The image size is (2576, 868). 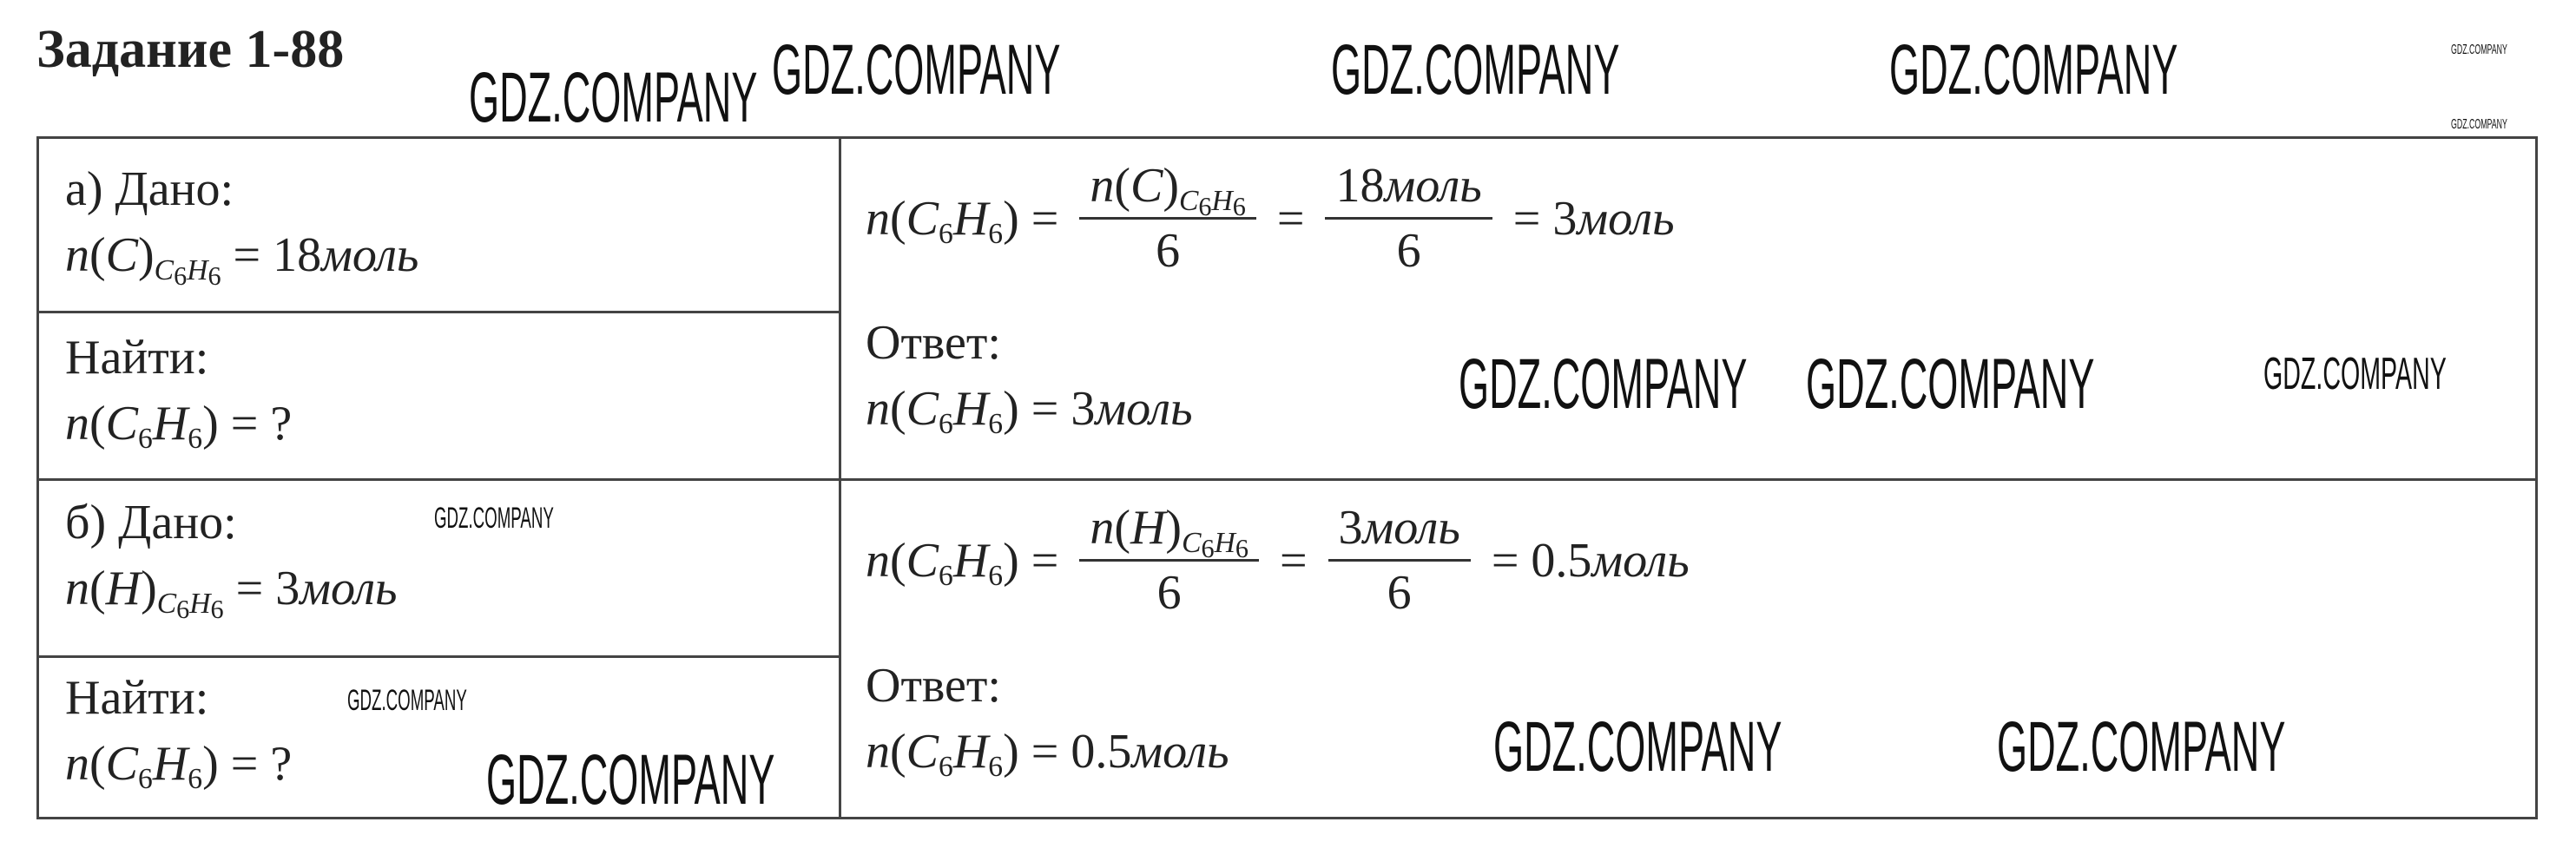 What do you see at coordinates (179, 392) in the screenshot?
I see `part-a-find: Найти: n(C6H6) = ?` at bounding box center [179, 392].